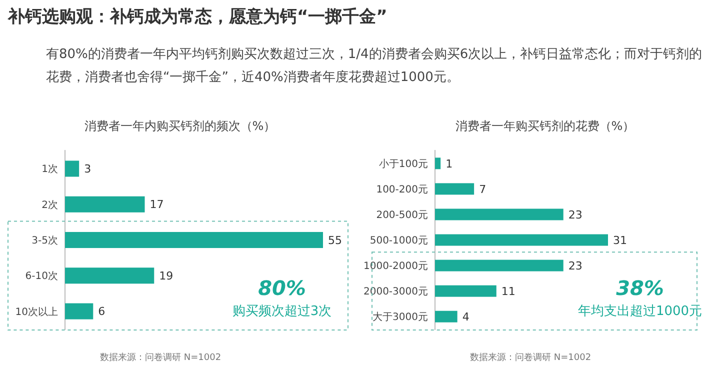 This screenshot has height=369, width=720. Describe the element at coordinates (41, 276) in the screenshot. I see `y-tick-label: 6-10次` at that location.